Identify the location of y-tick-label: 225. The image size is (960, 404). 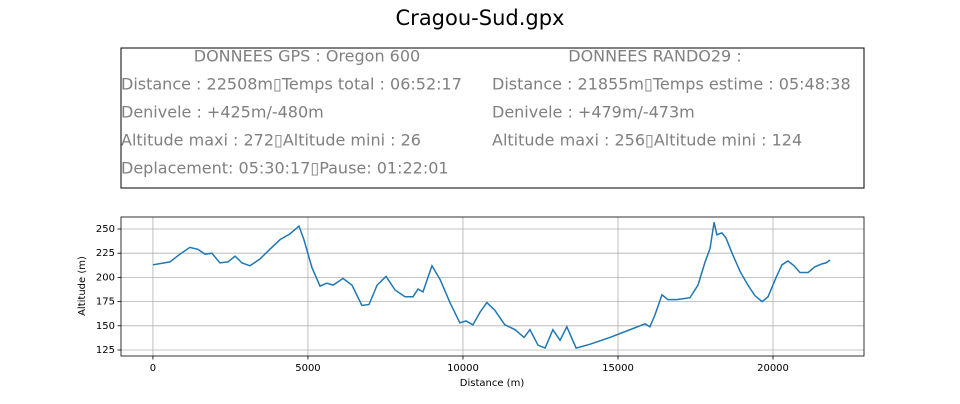
(105, 253).